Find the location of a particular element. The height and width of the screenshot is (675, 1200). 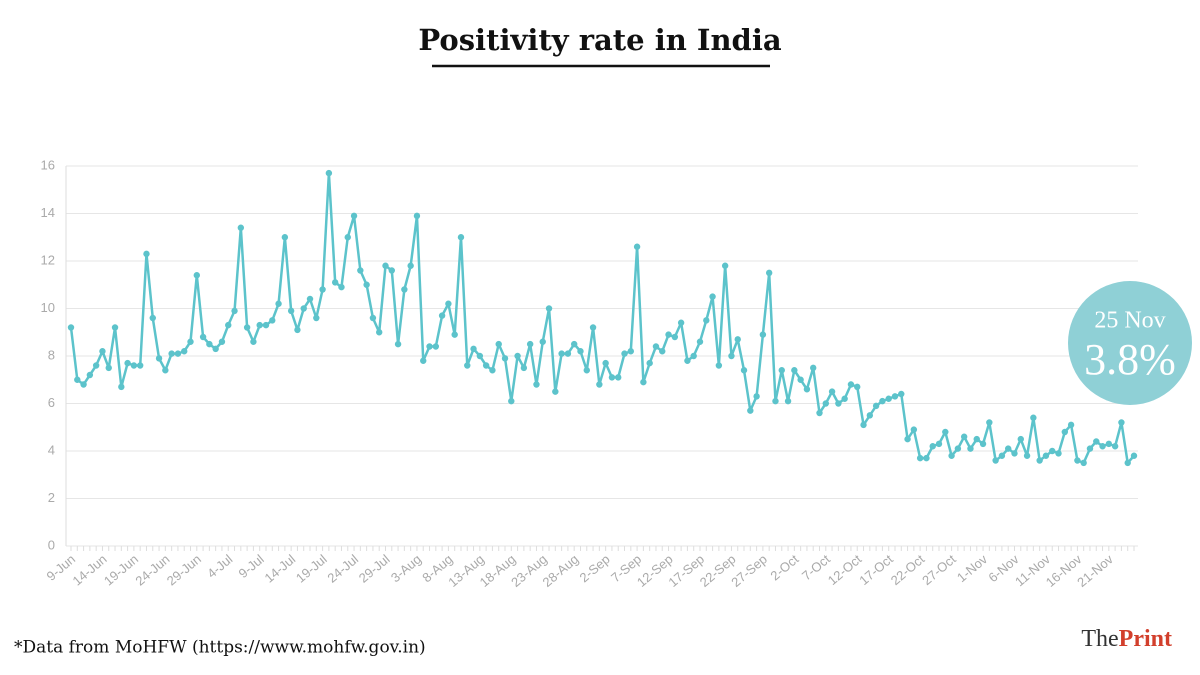

chart-title: Positivity rate in India is located at coordinates (599, 40).